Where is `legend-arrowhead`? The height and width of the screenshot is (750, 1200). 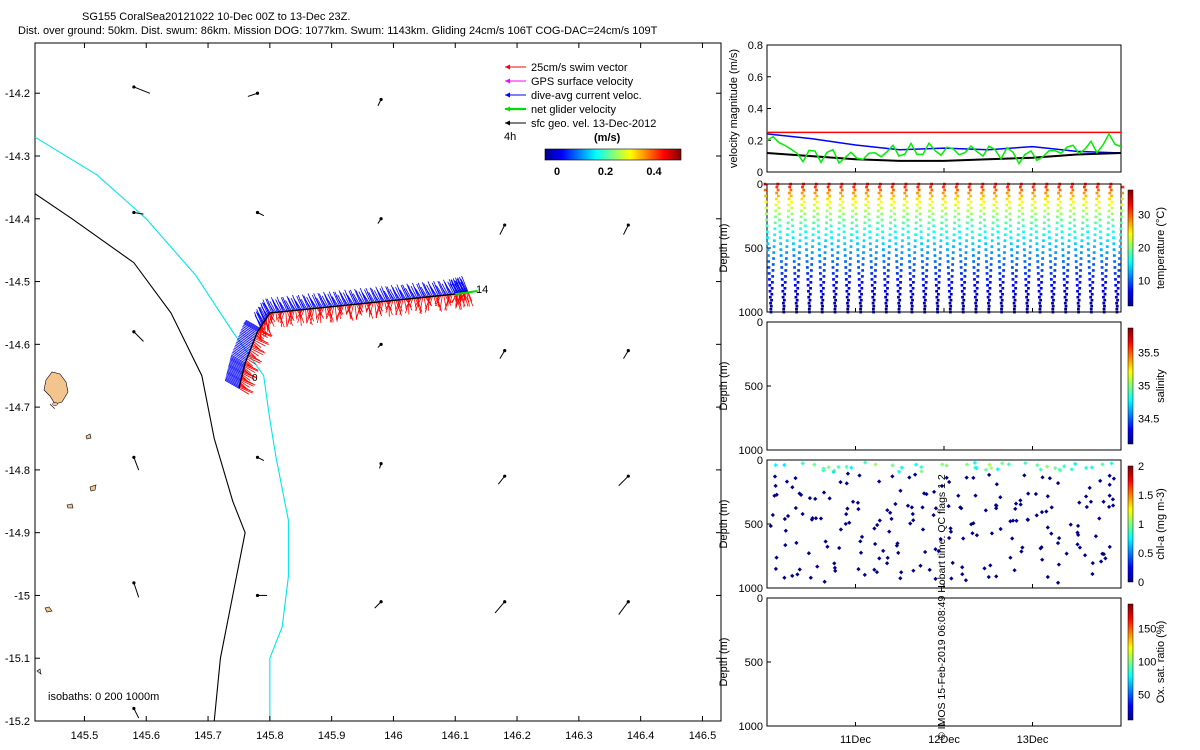 legend-arrowhead is located at coordinates (507, 123).